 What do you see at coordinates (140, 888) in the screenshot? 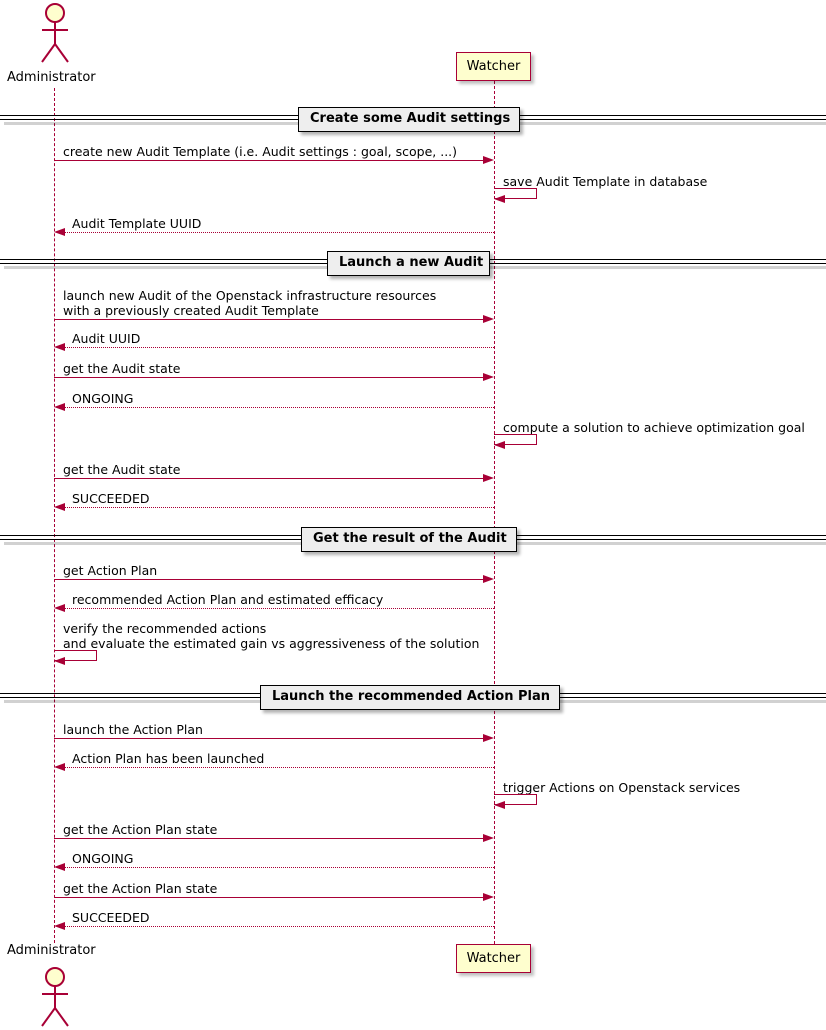
I see `message-label-get-action-plan-state-2: get the Action Plan state` at bounding box center [140, 888].